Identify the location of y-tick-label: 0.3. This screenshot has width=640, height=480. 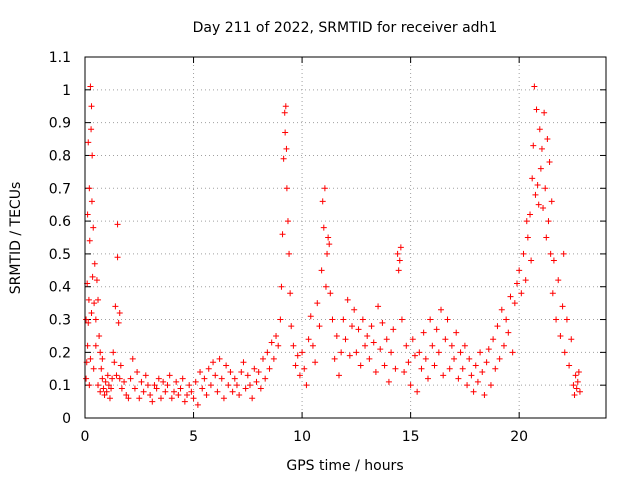
(60, 321).